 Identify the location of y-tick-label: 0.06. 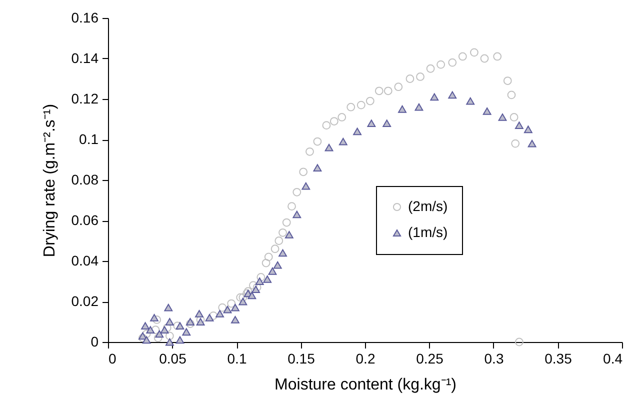
(85, 220).